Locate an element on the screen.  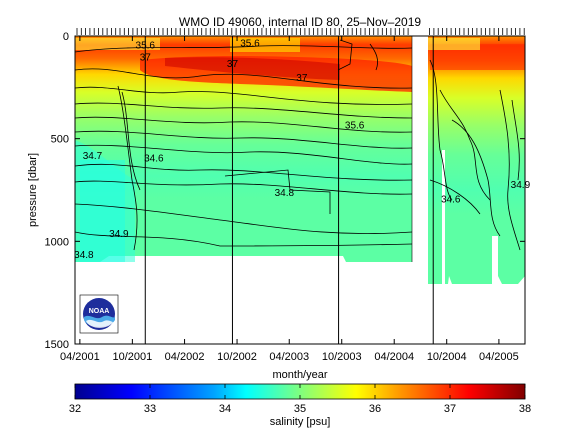
logo-text: NOAA is located at coordinates (99, 311).